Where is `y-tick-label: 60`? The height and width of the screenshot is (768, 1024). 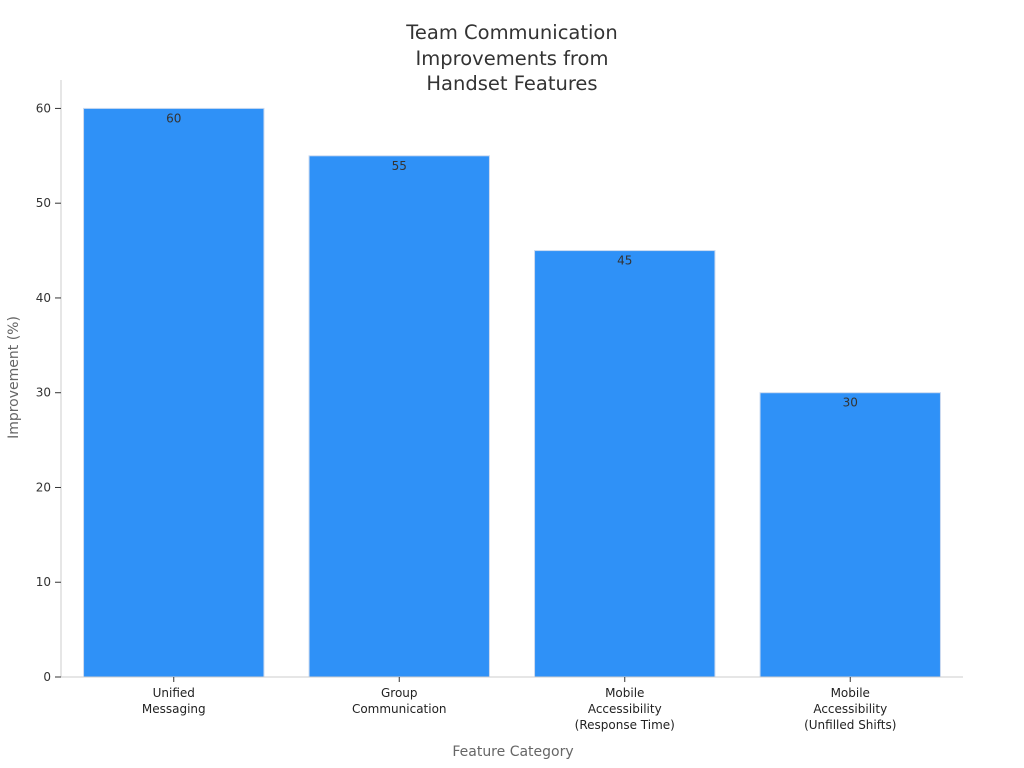 y-tick-label: 60 is located at coordinates (43, 108).